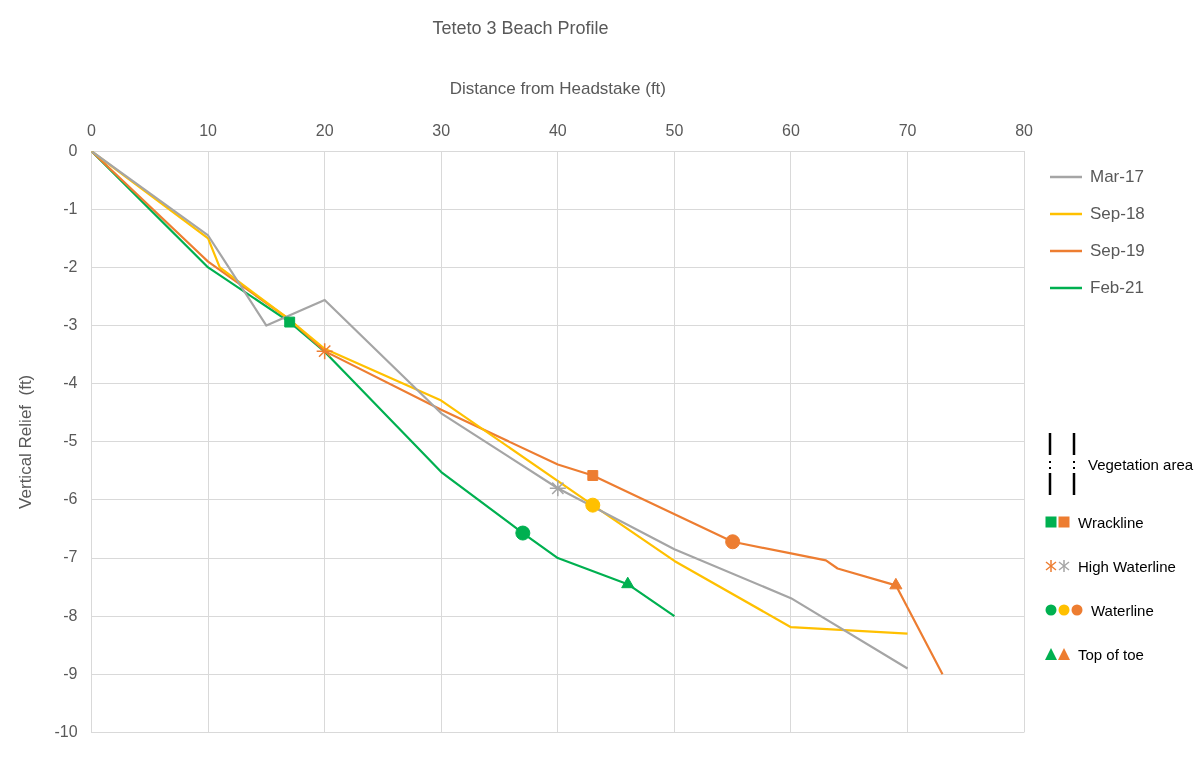 The width and height of the screenshot is (1199, 757). Describe the element at coordinates (557, 131) in the screenshot. I see `x-tick-label: 40` at that location.